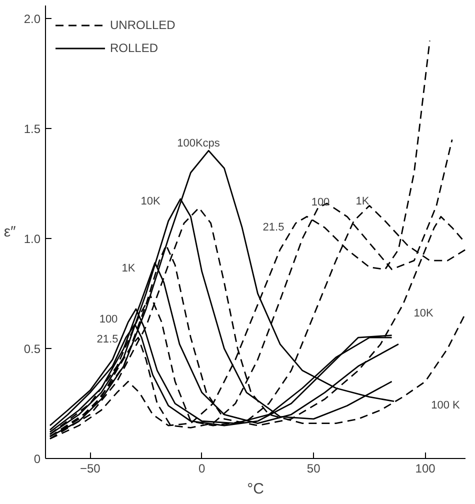 This screenshot has height=504, width=475. What do you see at coordinates (32, 19) in the screenshot?
I see `y-tick-label: 2.0` at bounding box center [32, 19].